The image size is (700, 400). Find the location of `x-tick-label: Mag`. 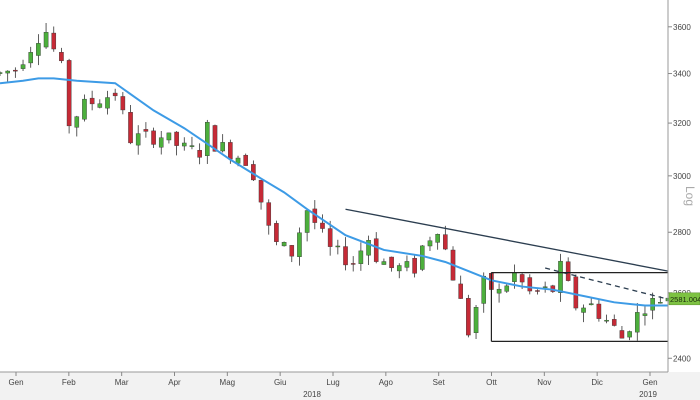

x-tick-label: Mag is located at coordinates (228, 382).